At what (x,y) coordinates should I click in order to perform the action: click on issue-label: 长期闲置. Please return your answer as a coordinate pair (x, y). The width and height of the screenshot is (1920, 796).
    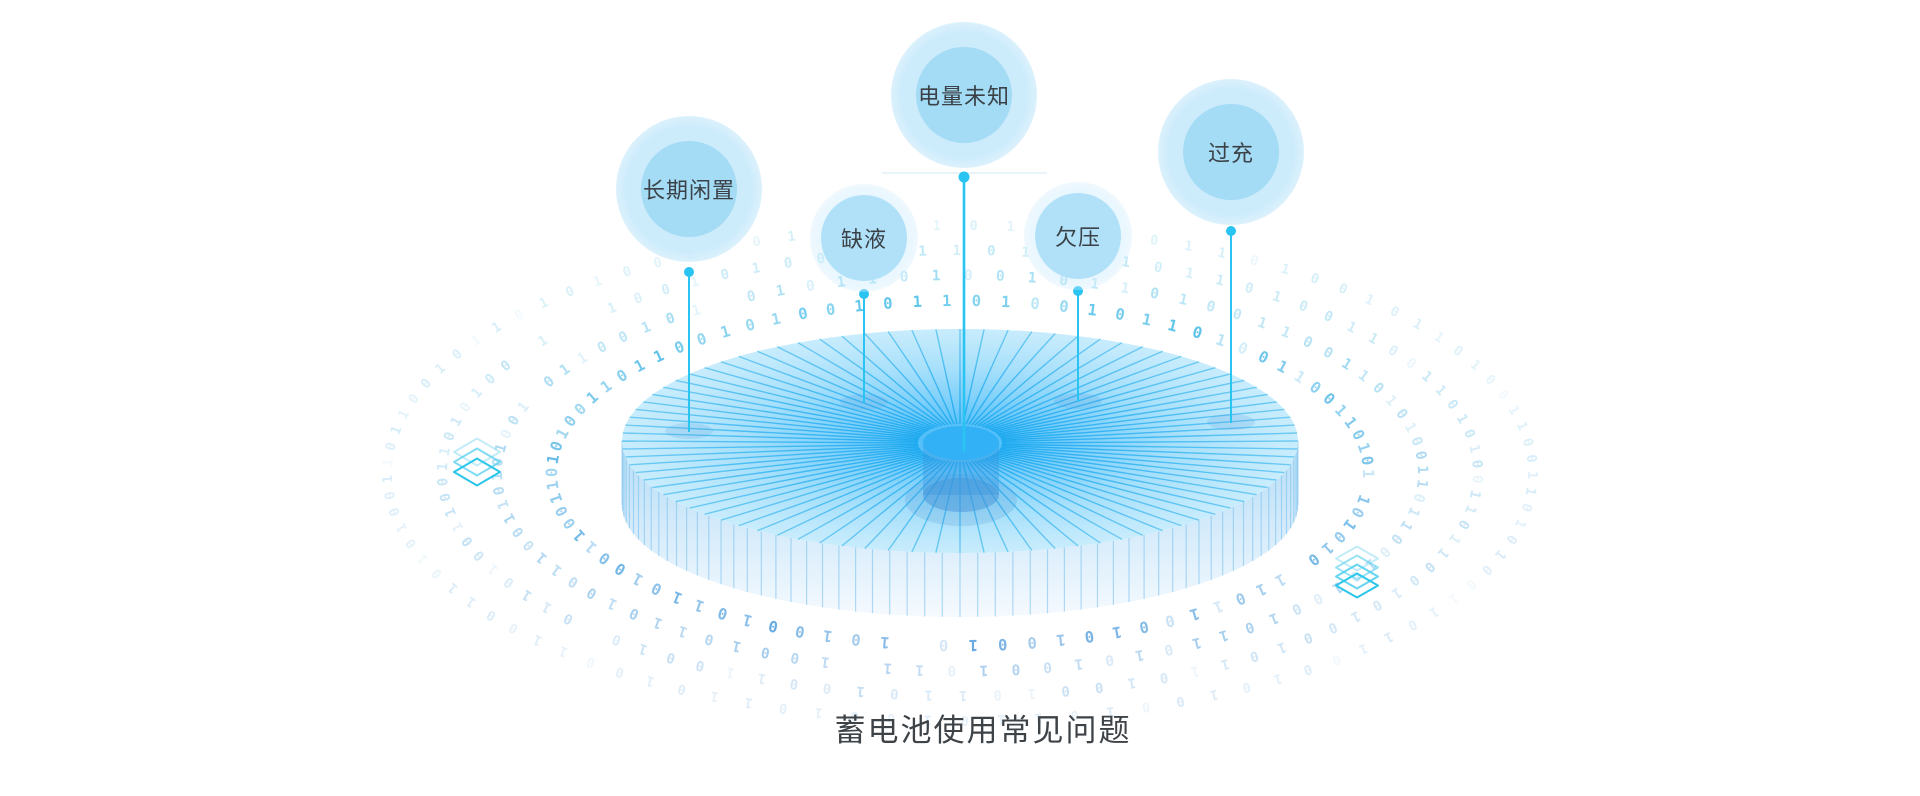
    Looking at the image, I should click on (688, 190).